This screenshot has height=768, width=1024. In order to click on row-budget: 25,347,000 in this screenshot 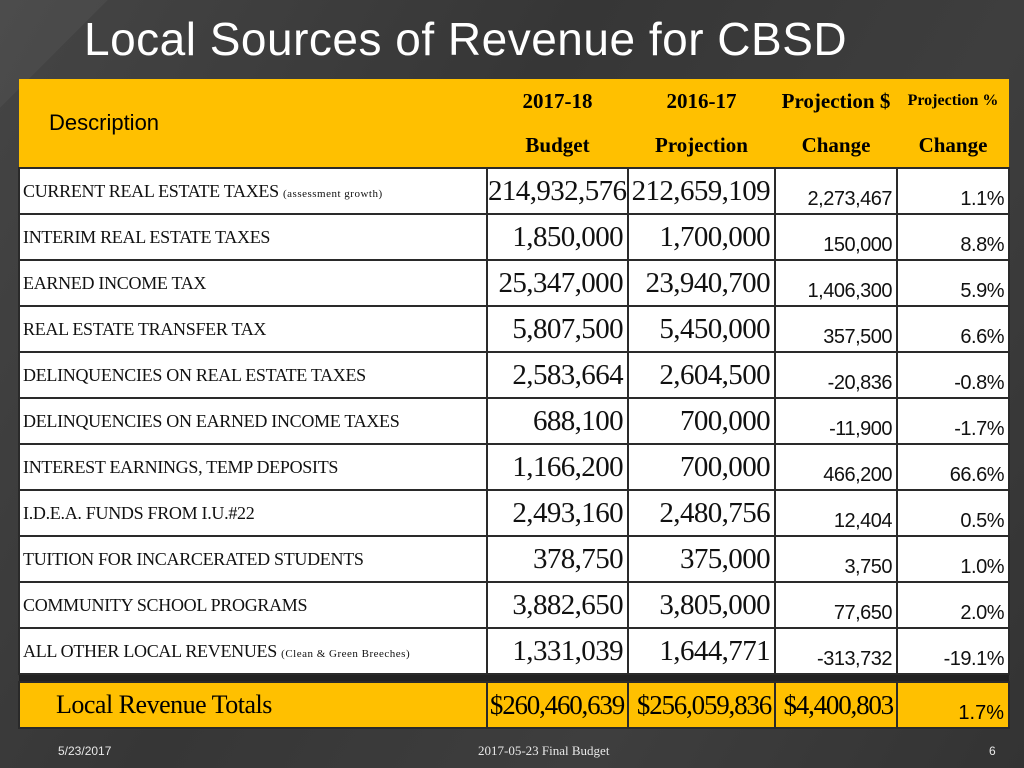, I will do `click(557, 283)`.